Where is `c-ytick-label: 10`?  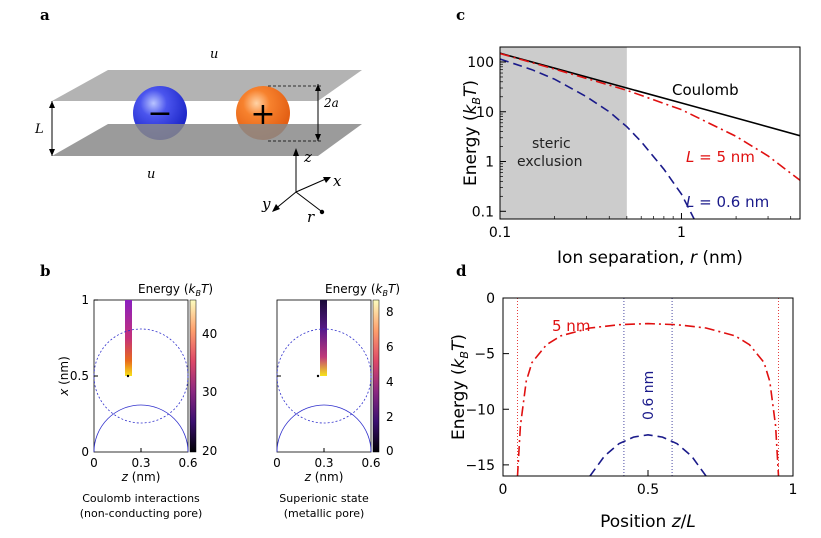
c-ytick-label: 10 is located at coordinates (485, 113).